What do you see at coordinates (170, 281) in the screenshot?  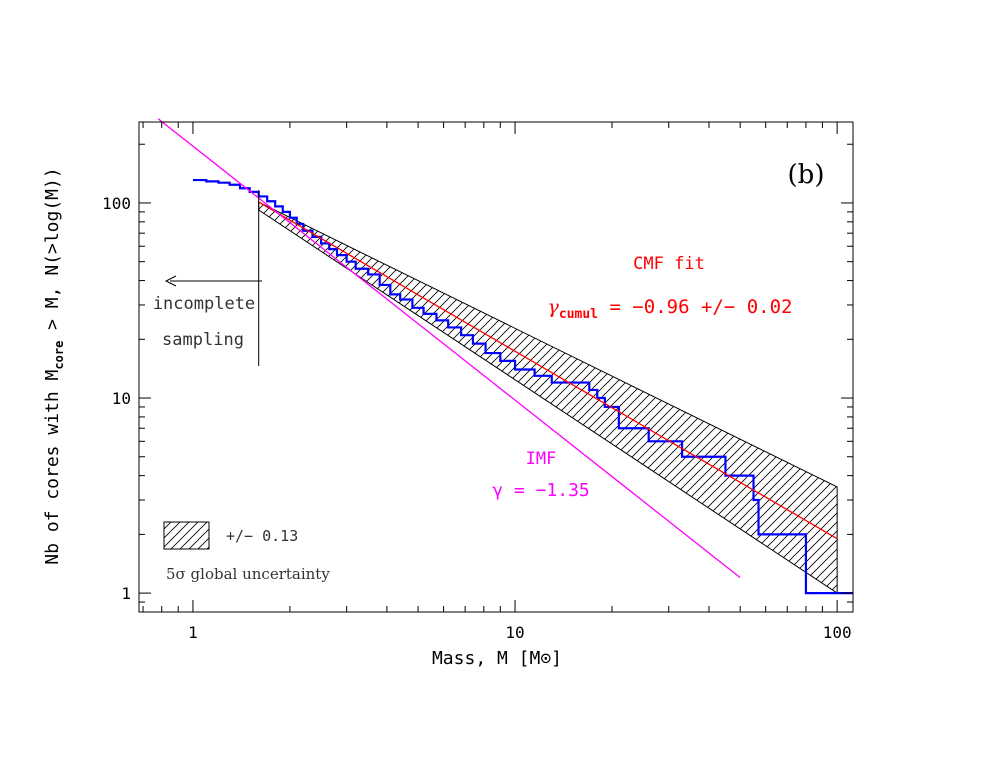 I see `incomplete-arrowhead` at bounding box center [170, 281].